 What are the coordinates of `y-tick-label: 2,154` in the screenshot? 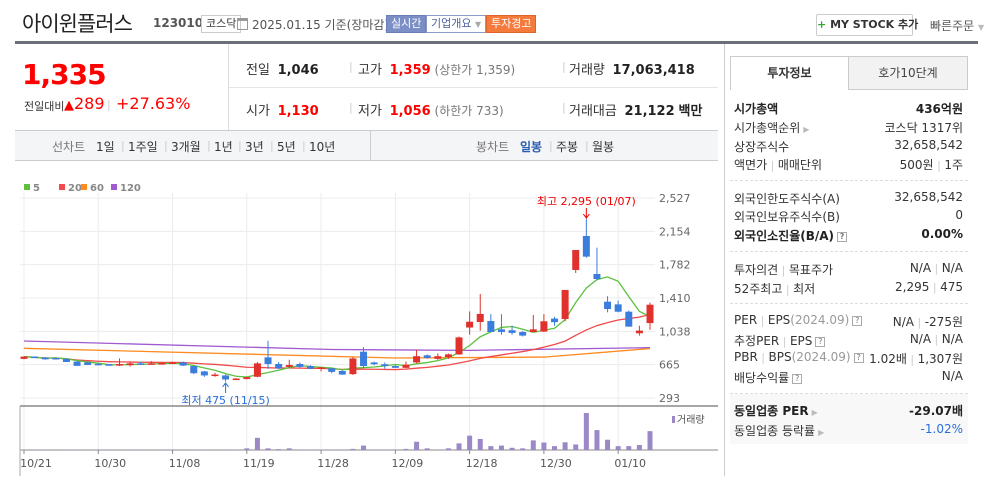 It's located at (675, 231).